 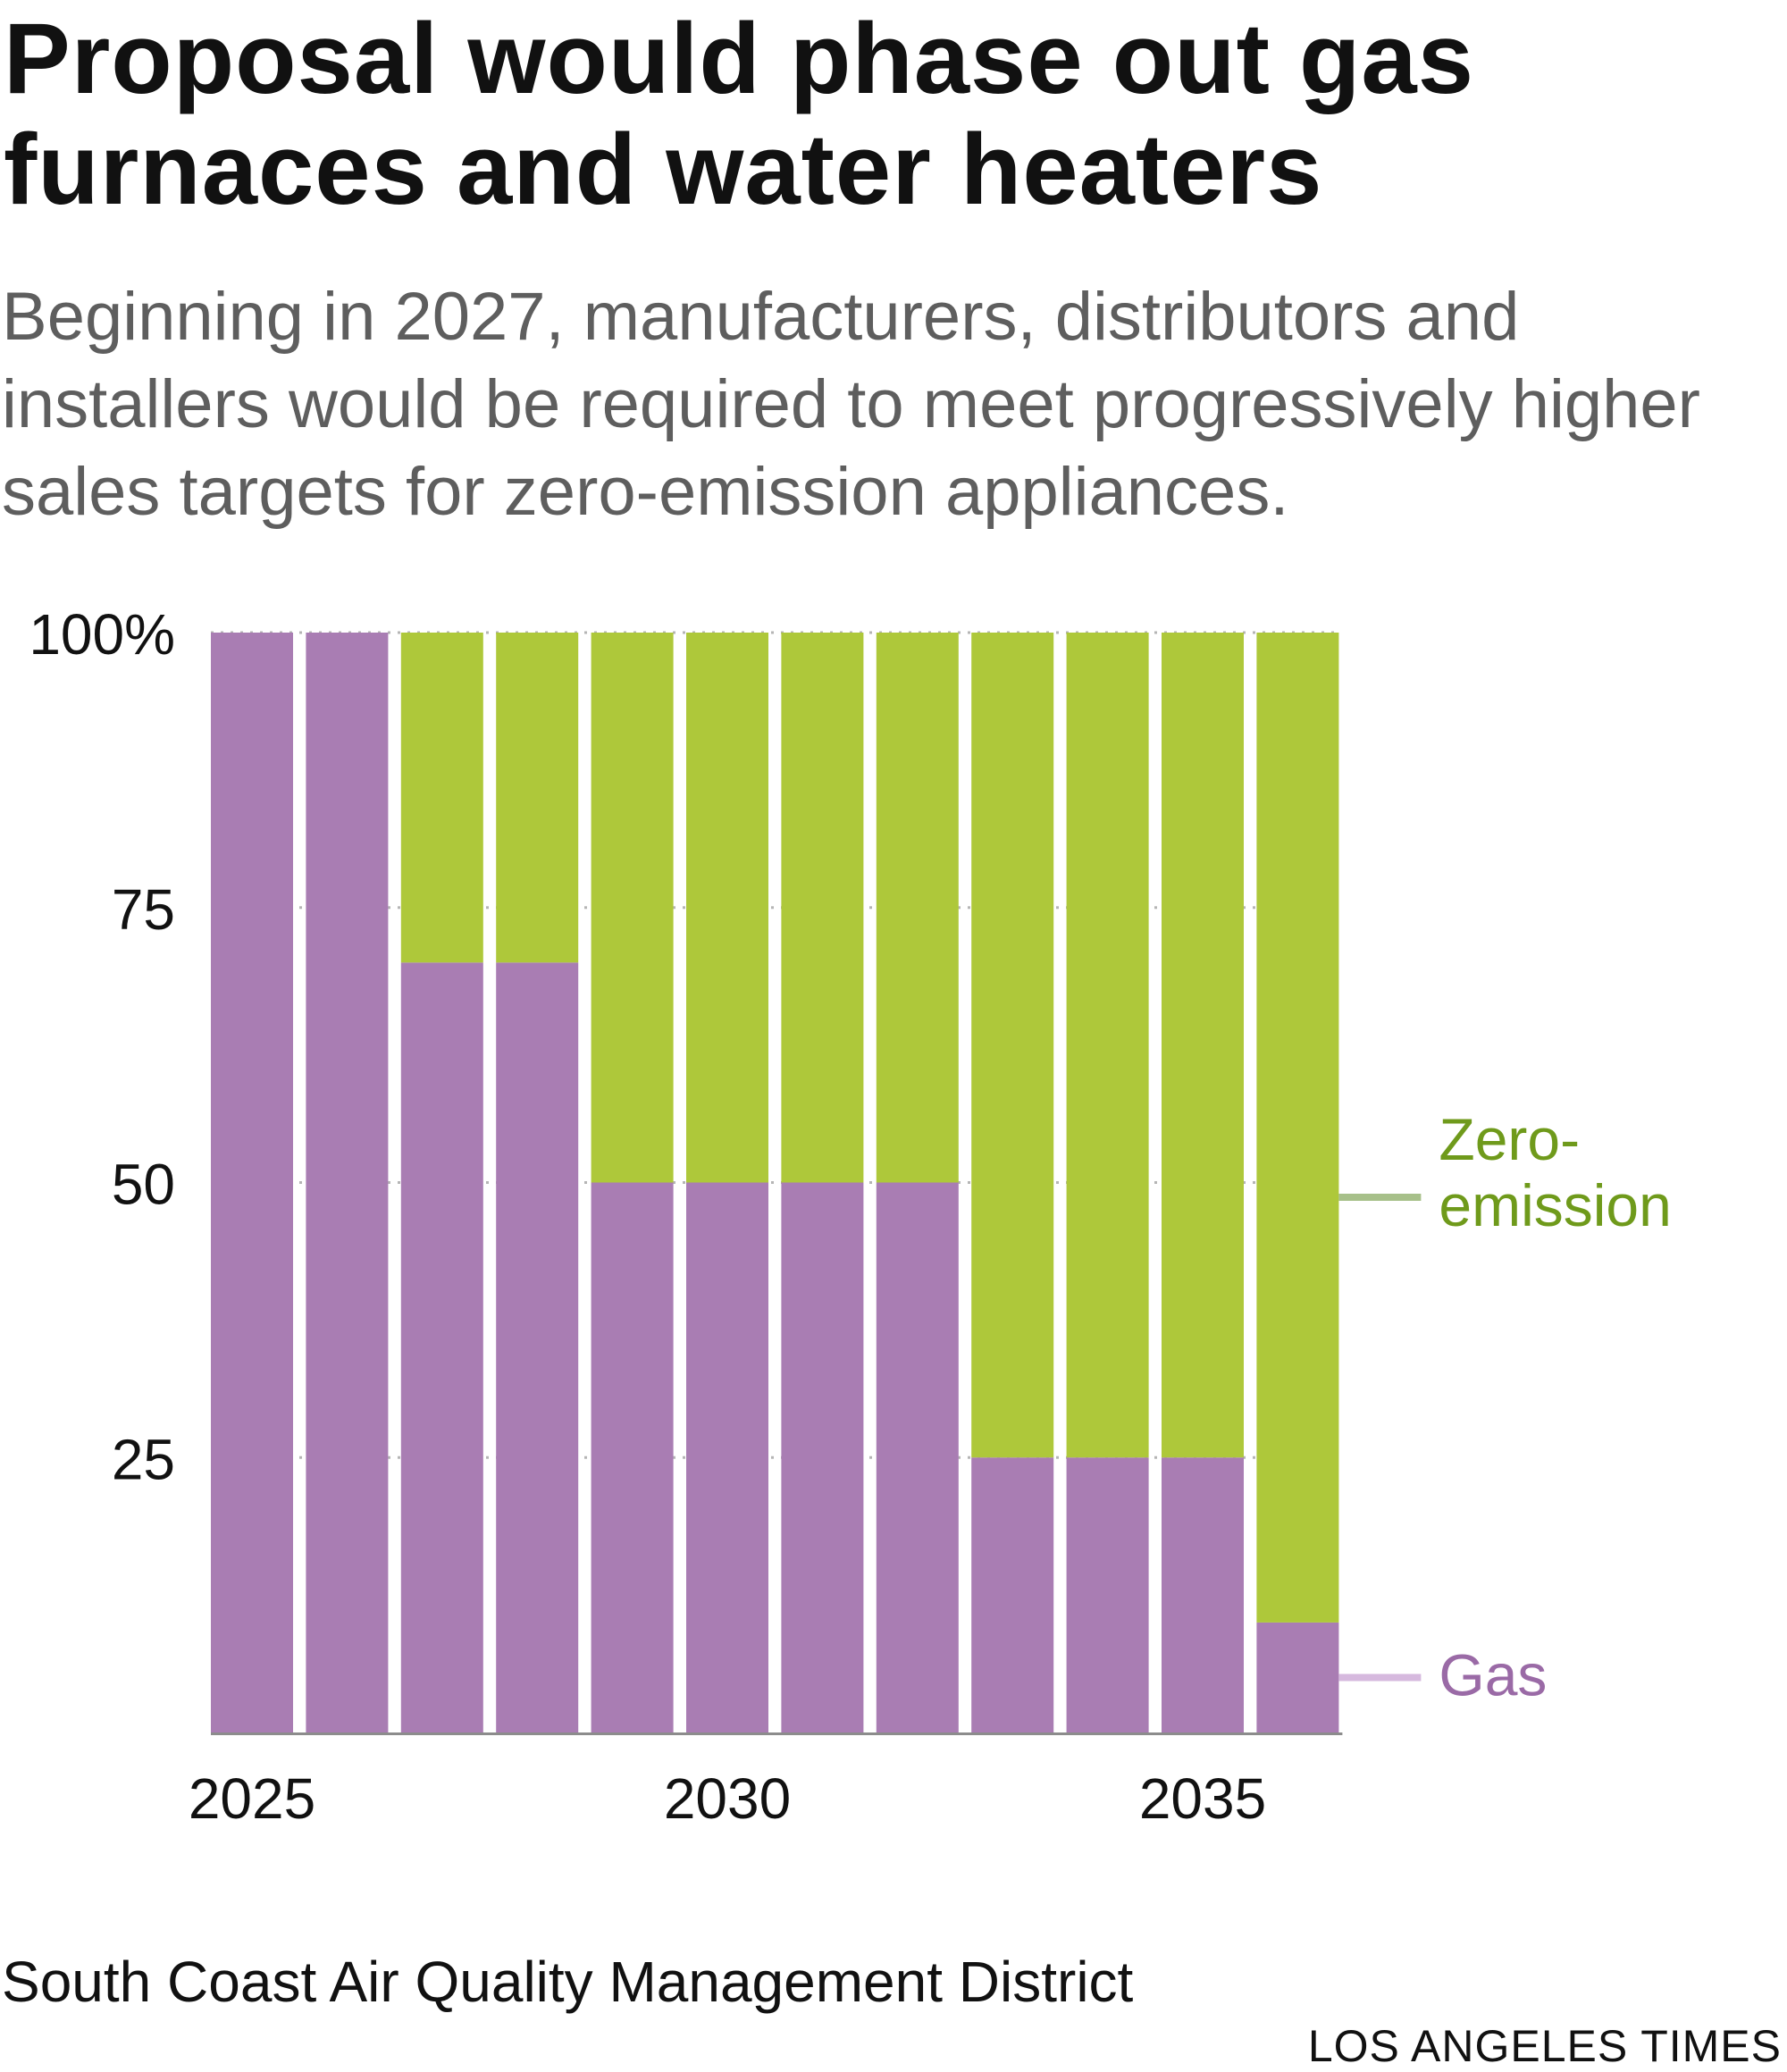 I want to click on bar-zero-emission-2033, so click(x=1012, y=1045).